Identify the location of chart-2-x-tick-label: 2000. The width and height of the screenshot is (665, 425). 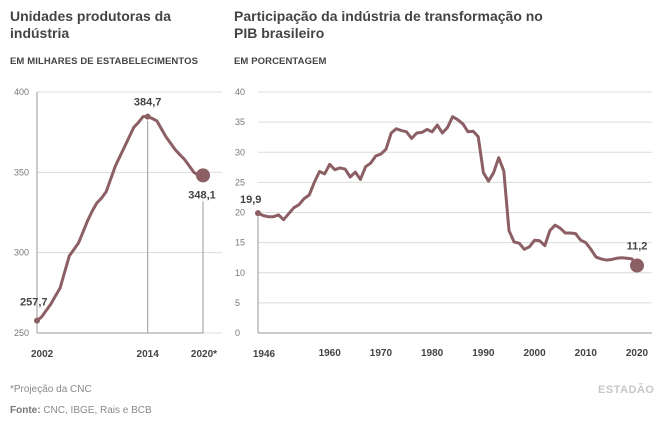
(534, 353).